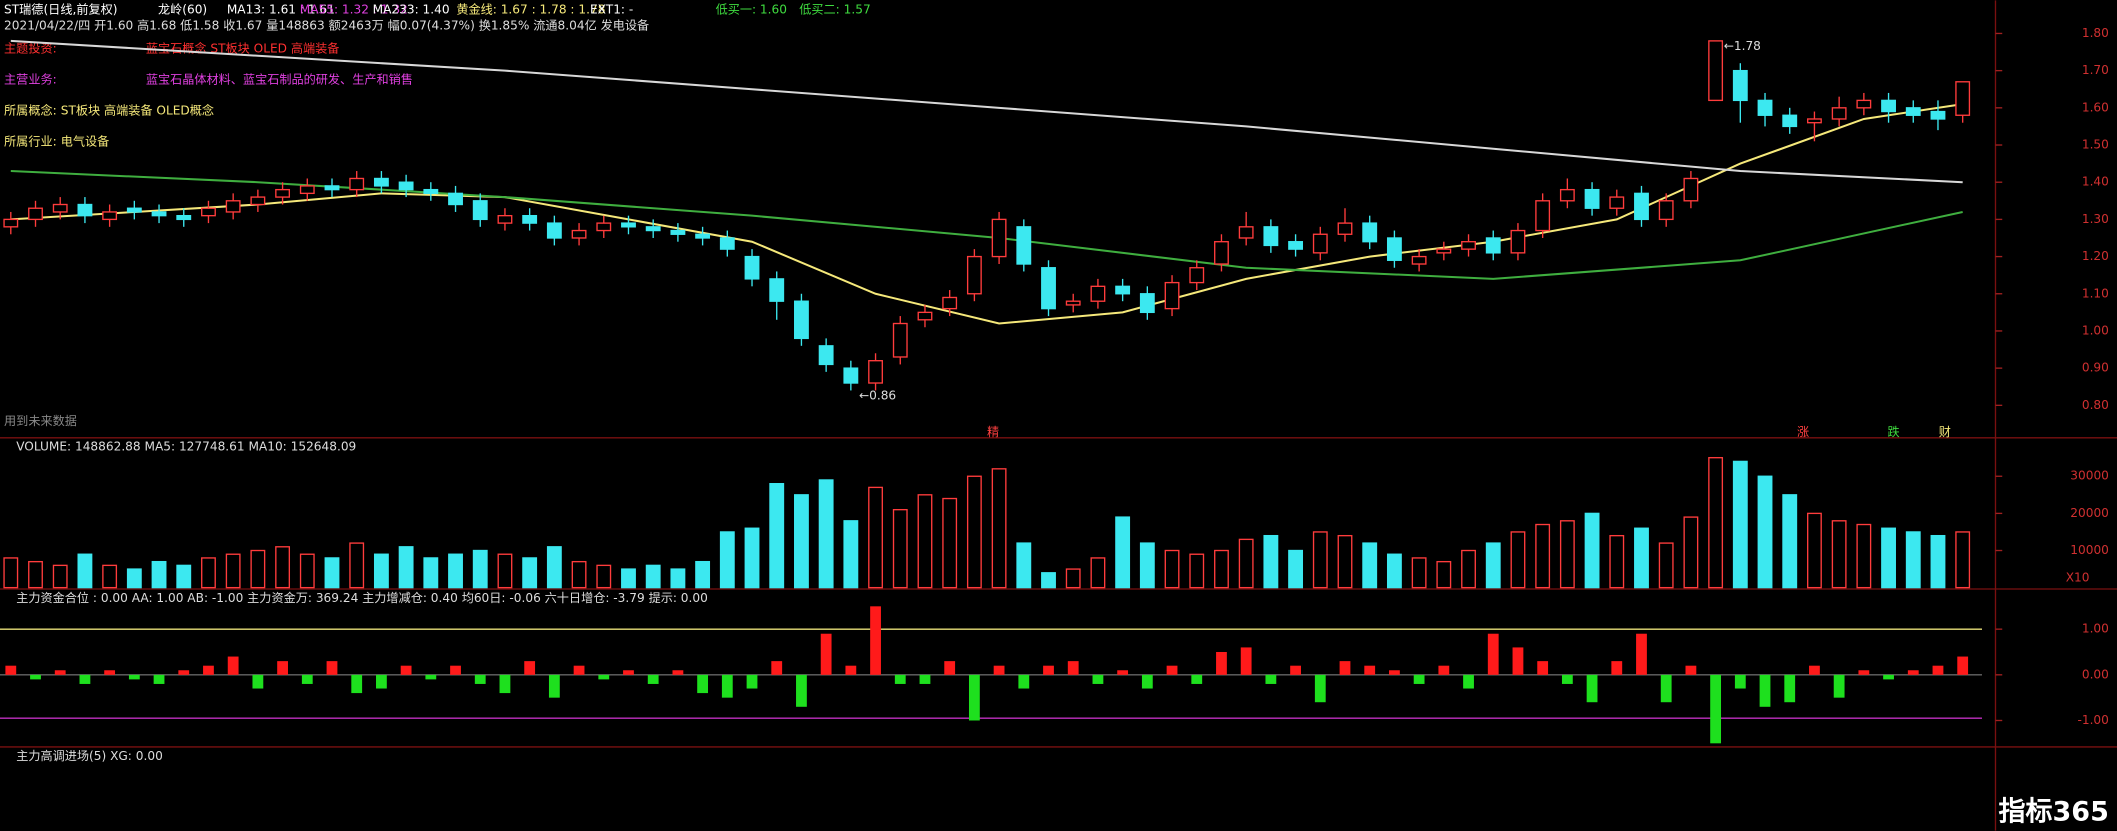 The height and width of the screenshot is (831, 2117). Describe the element at coordinates (2095, 33) in the screenshot. I see `y-tick-label: 1.80` at that location.